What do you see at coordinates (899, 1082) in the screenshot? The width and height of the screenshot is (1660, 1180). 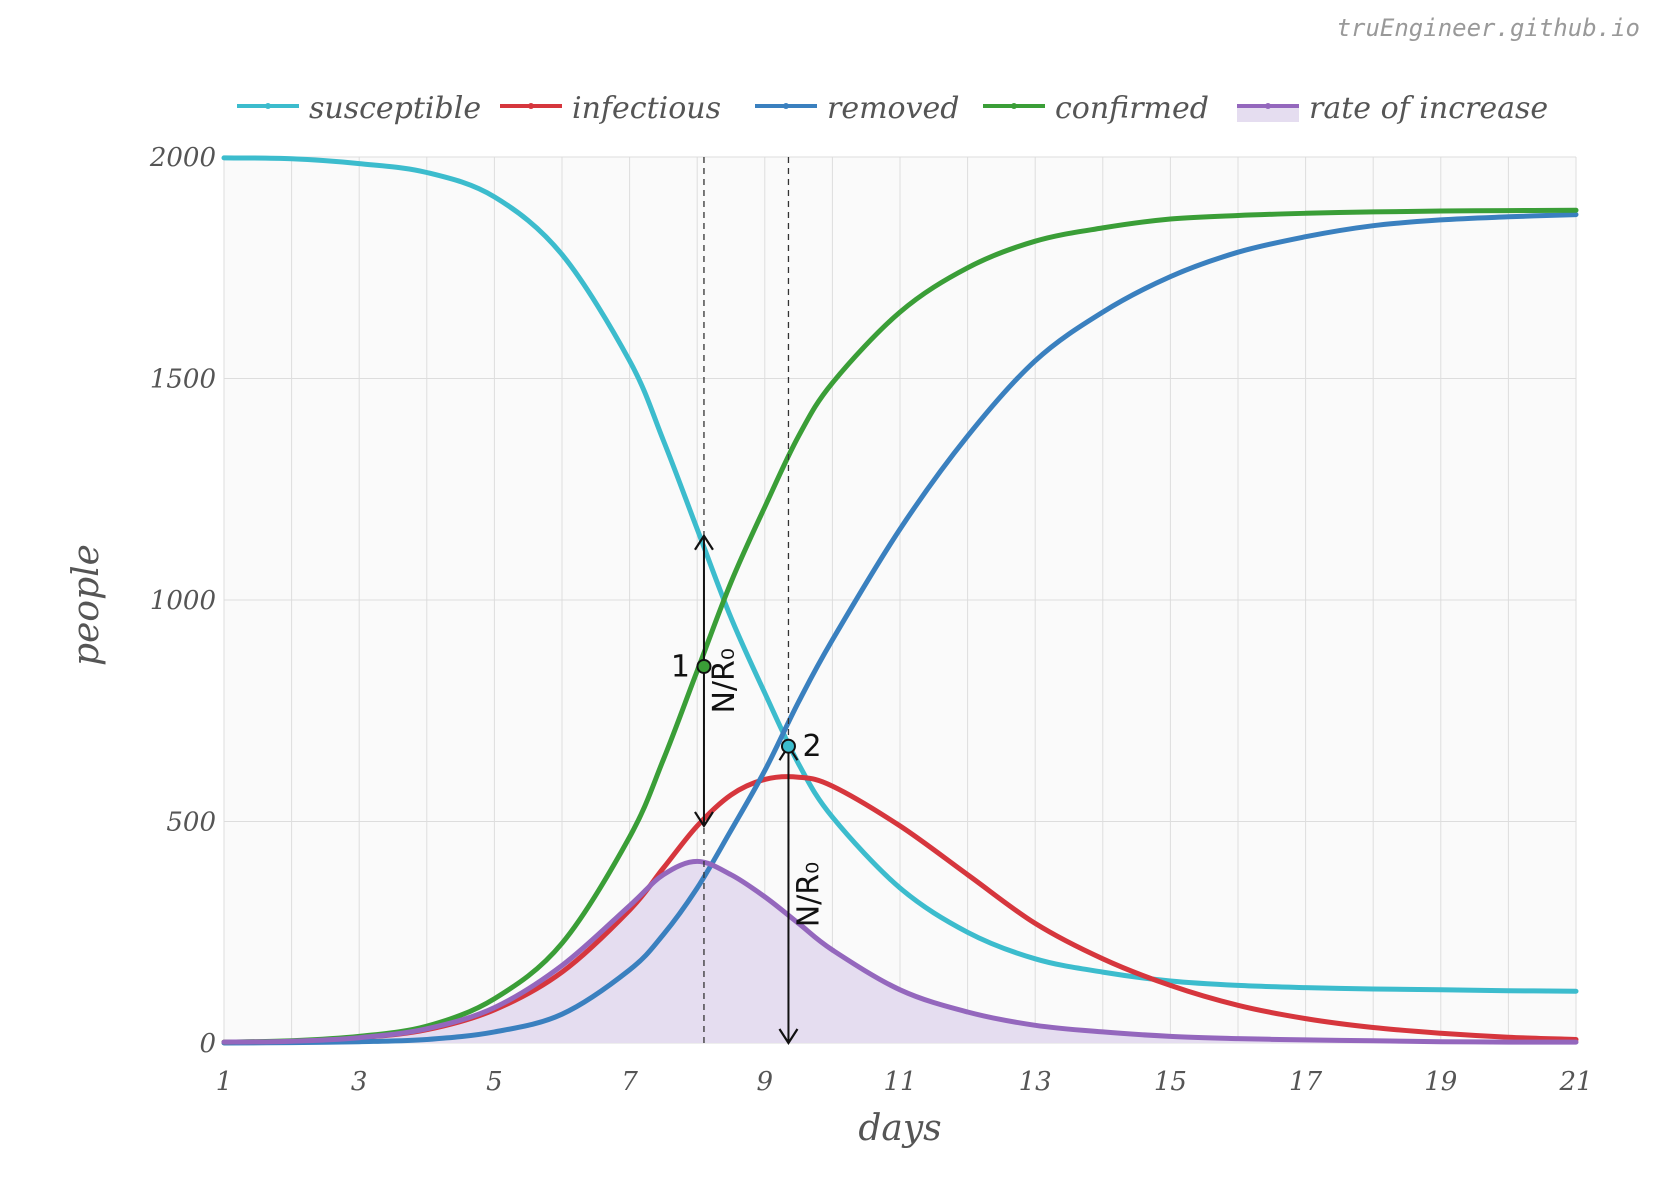 I see `x-tick-label: 11` at bounding box center [899, 1082].